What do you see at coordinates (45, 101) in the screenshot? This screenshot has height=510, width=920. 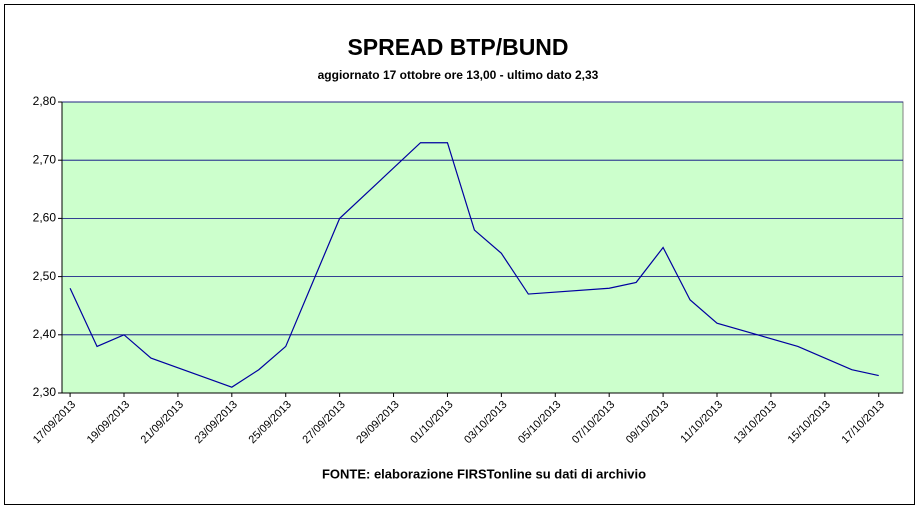 I see `y-tick-label: 2,80` at bounding box center [45, 101].